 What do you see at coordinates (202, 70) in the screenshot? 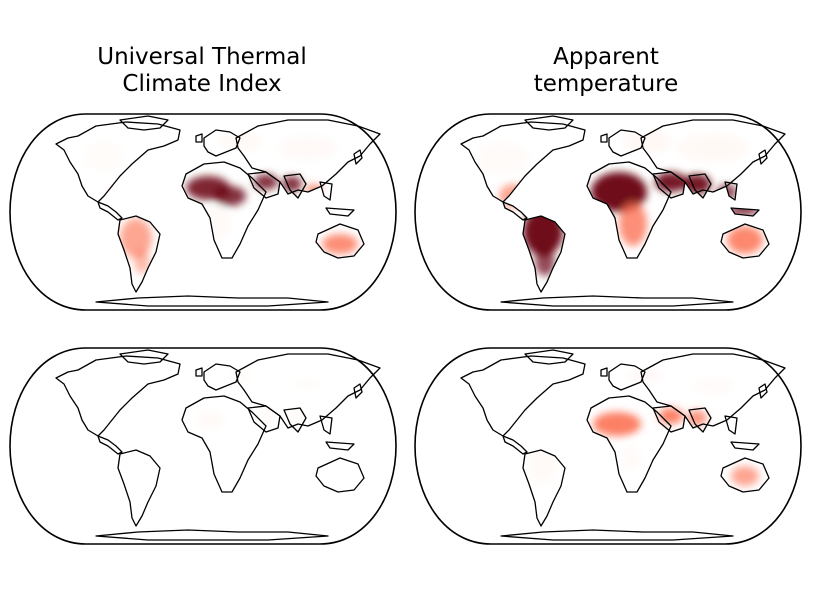
I see `column-title-utci: Universal Thermal Climate Index` at bounding box center [202, 70].